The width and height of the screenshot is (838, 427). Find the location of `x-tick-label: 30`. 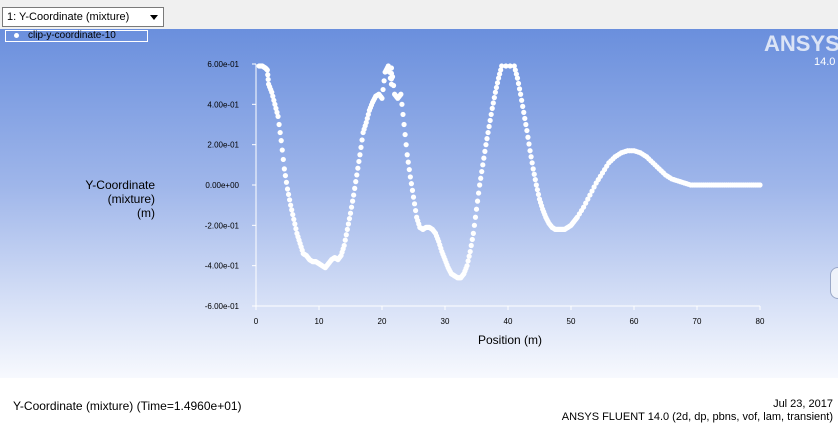

x-tick-label: 30 is located at coordinates (445, 321).